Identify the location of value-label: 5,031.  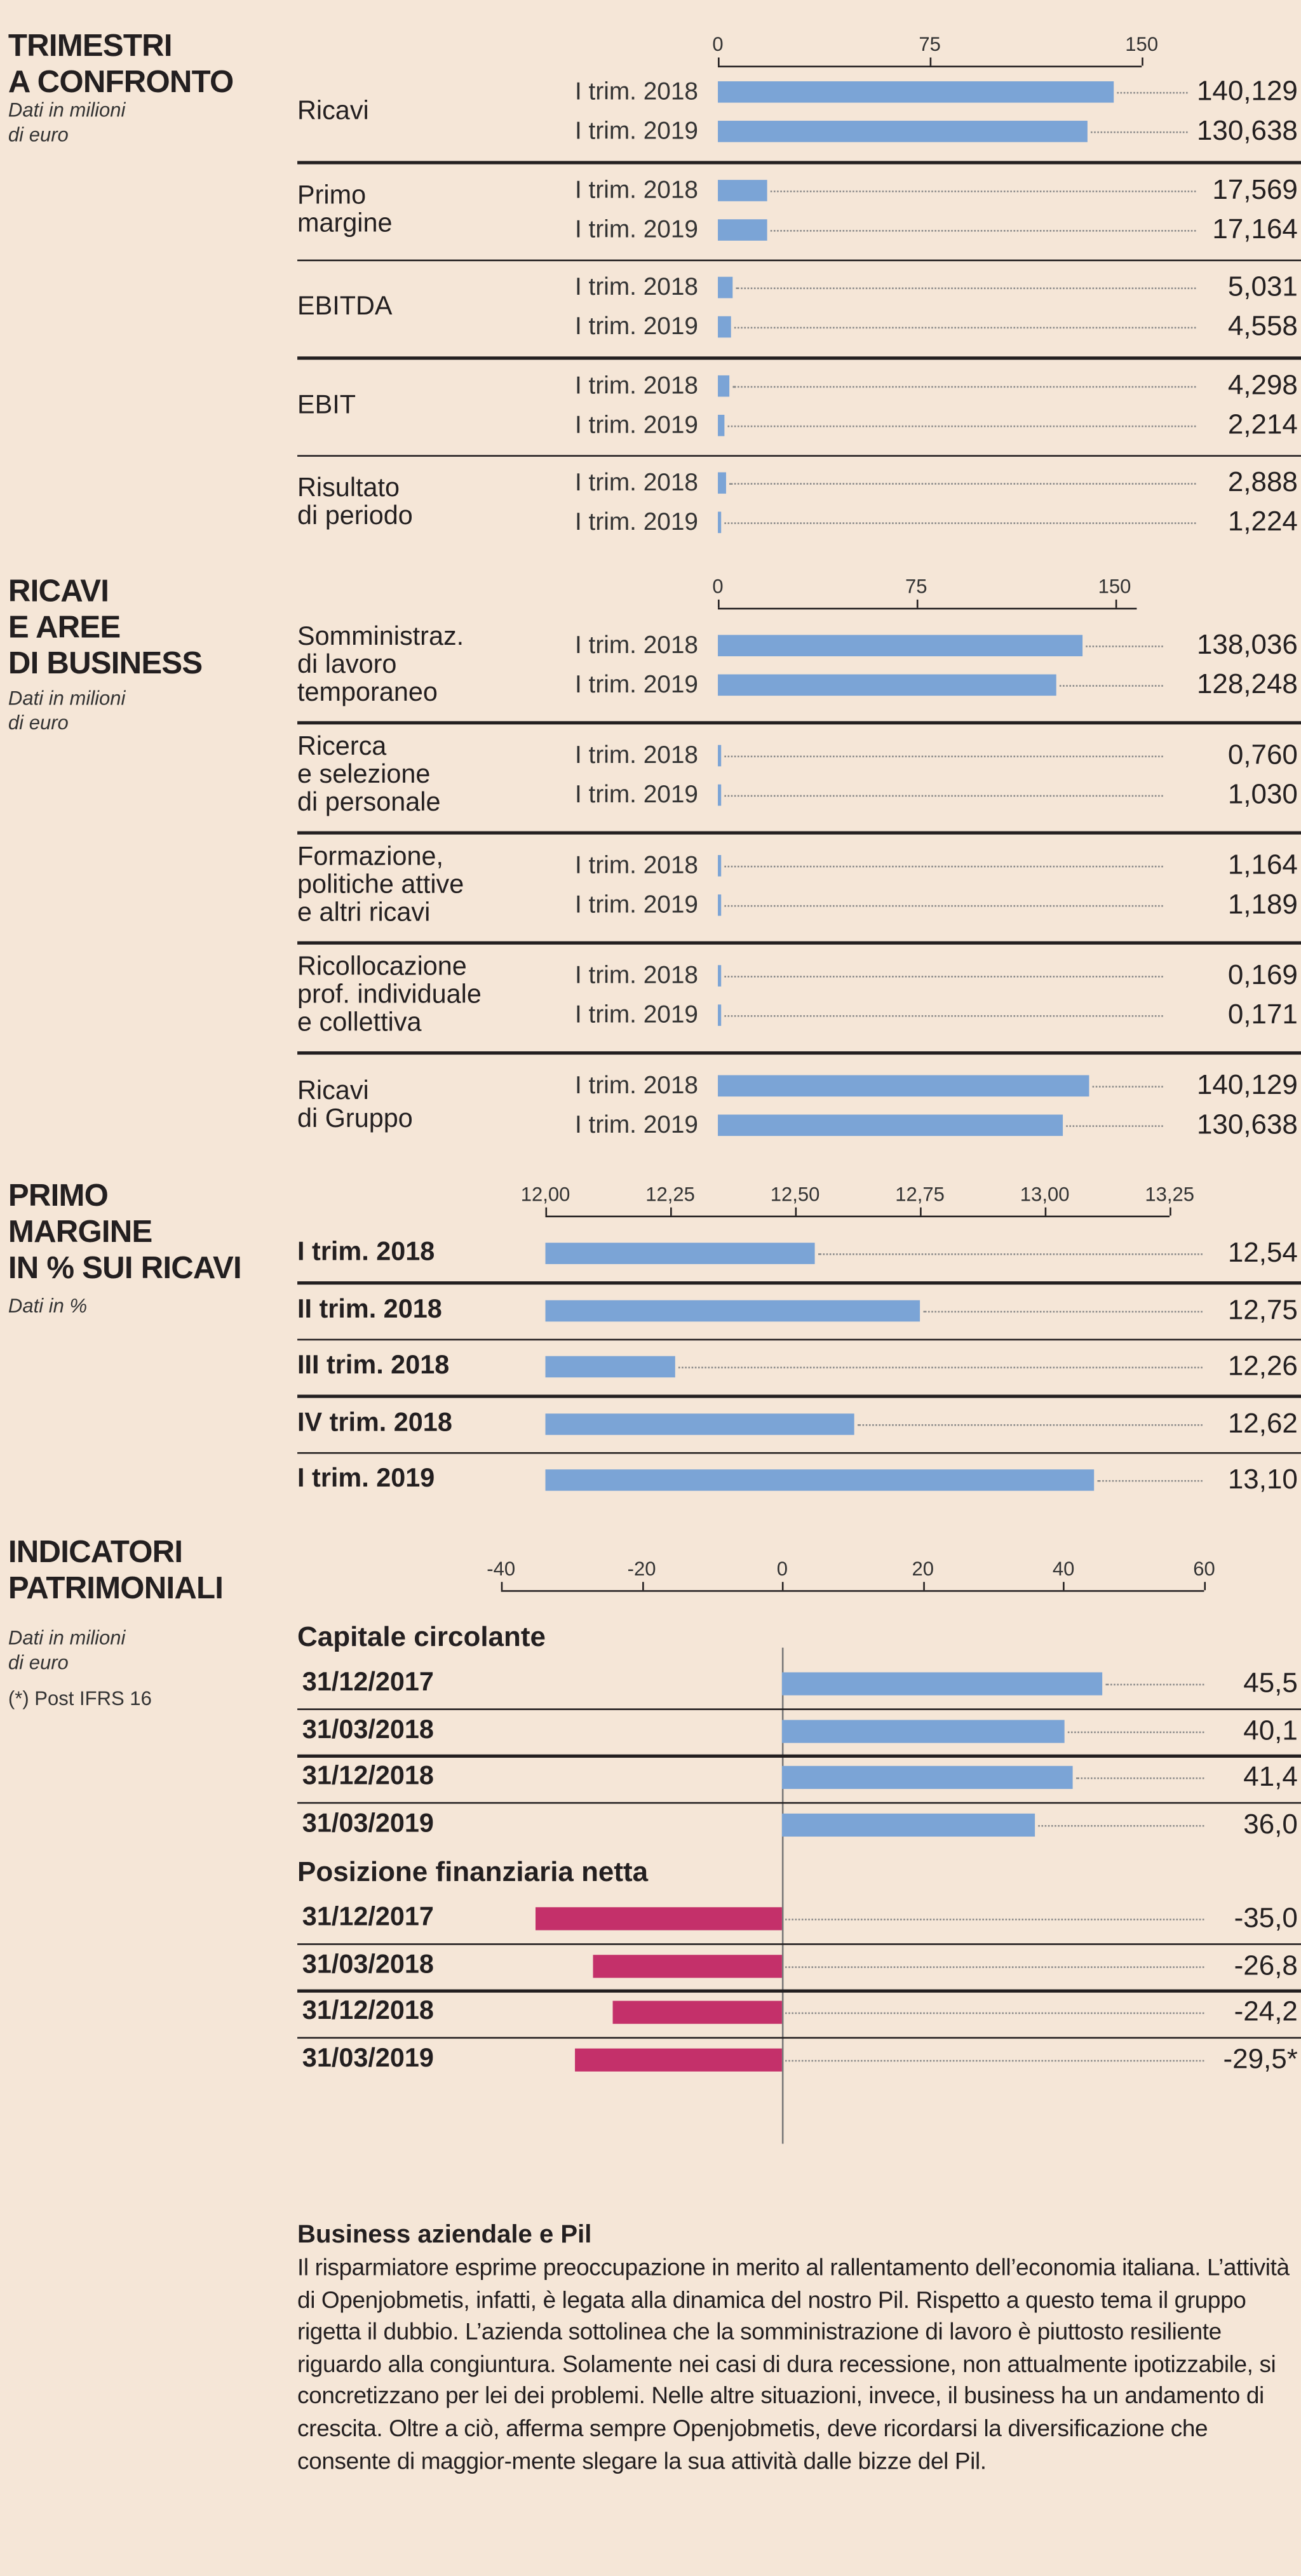
(1262, 286).